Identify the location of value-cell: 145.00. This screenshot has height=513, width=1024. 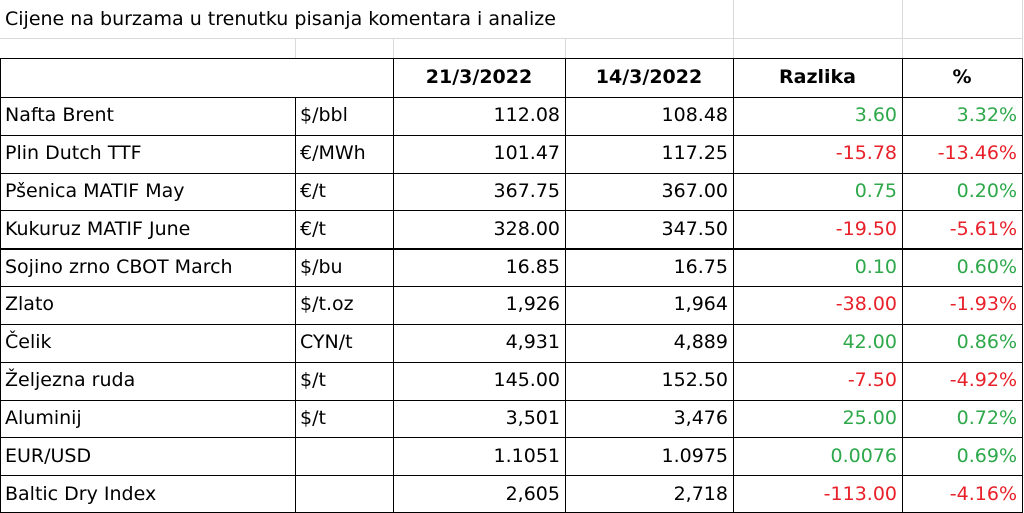
(526, 380).